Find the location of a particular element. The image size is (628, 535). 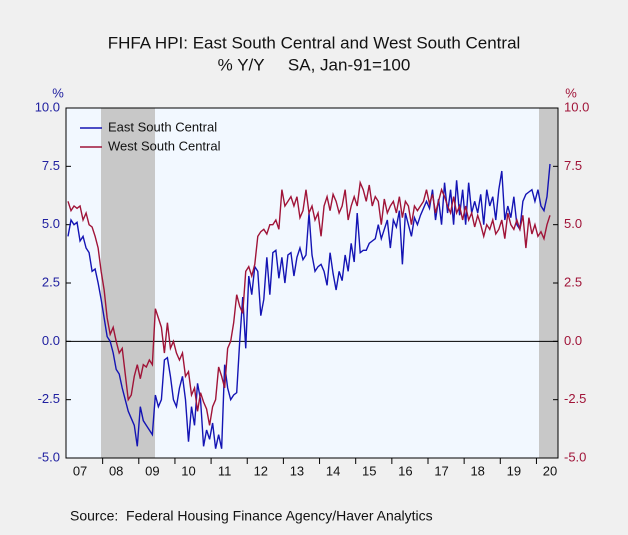

y2-axis-label: % is located at coordinates (571, 92).